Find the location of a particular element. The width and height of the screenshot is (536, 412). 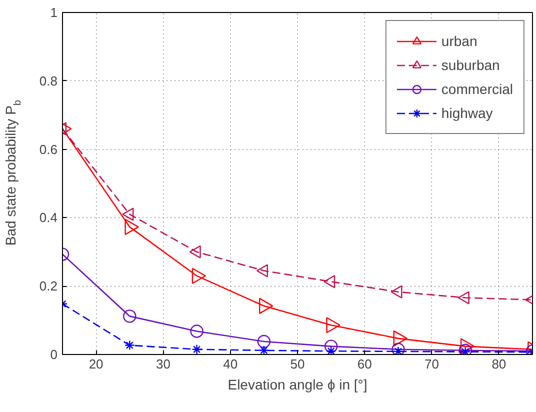

x-tick-label: 70 is located at coordinates (432, 364).